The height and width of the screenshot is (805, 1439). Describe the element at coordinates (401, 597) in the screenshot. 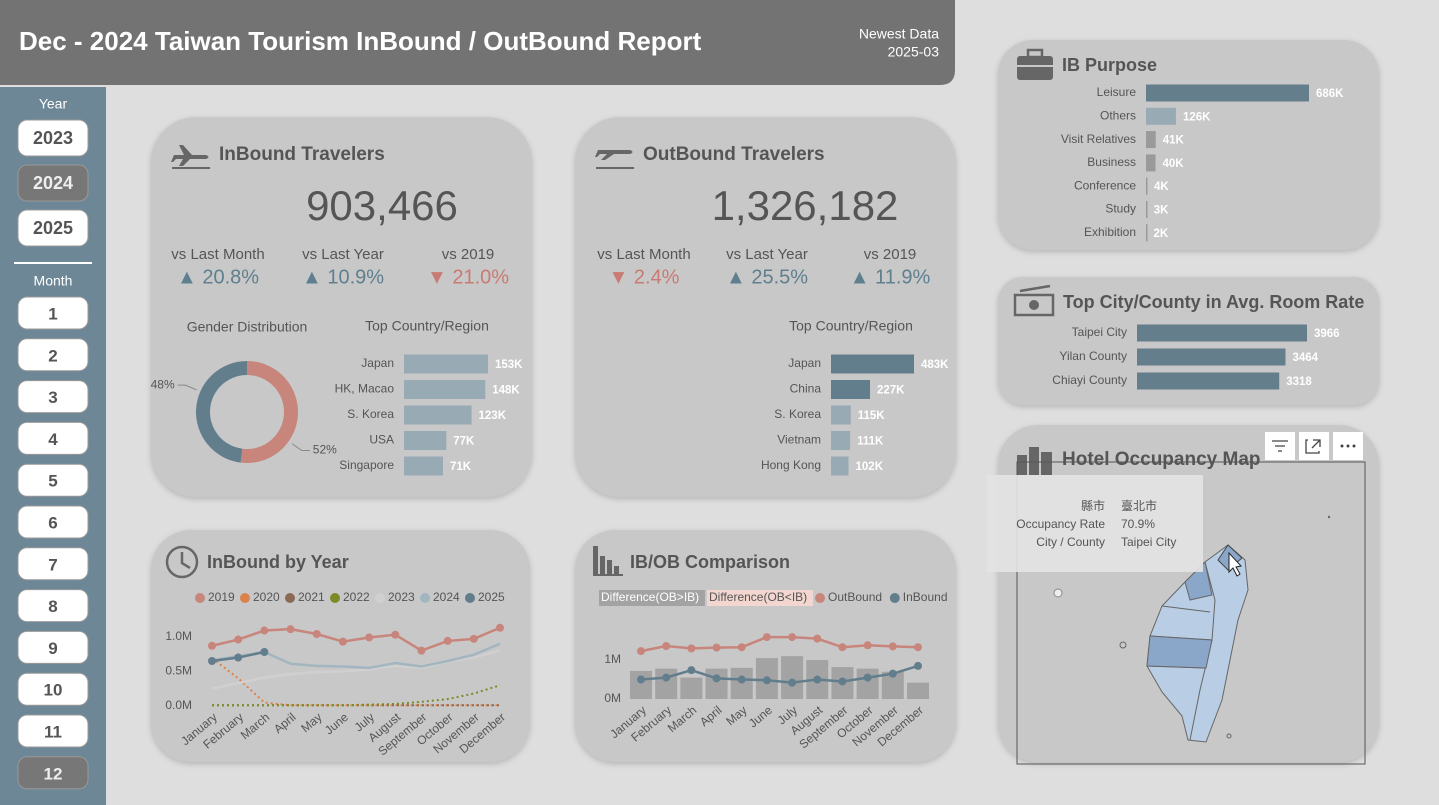

I see `legend-label: 2023` at that location.